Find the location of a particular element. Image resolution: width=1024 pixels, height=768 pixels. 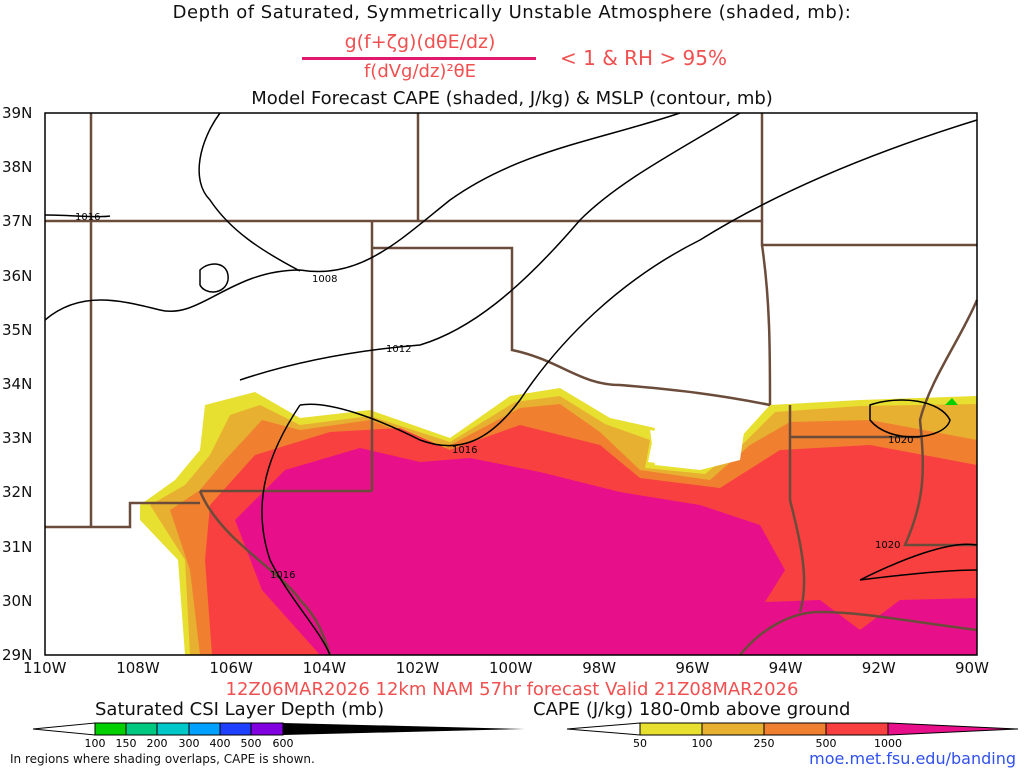

csi-shading is located at coordinates (951, 401).